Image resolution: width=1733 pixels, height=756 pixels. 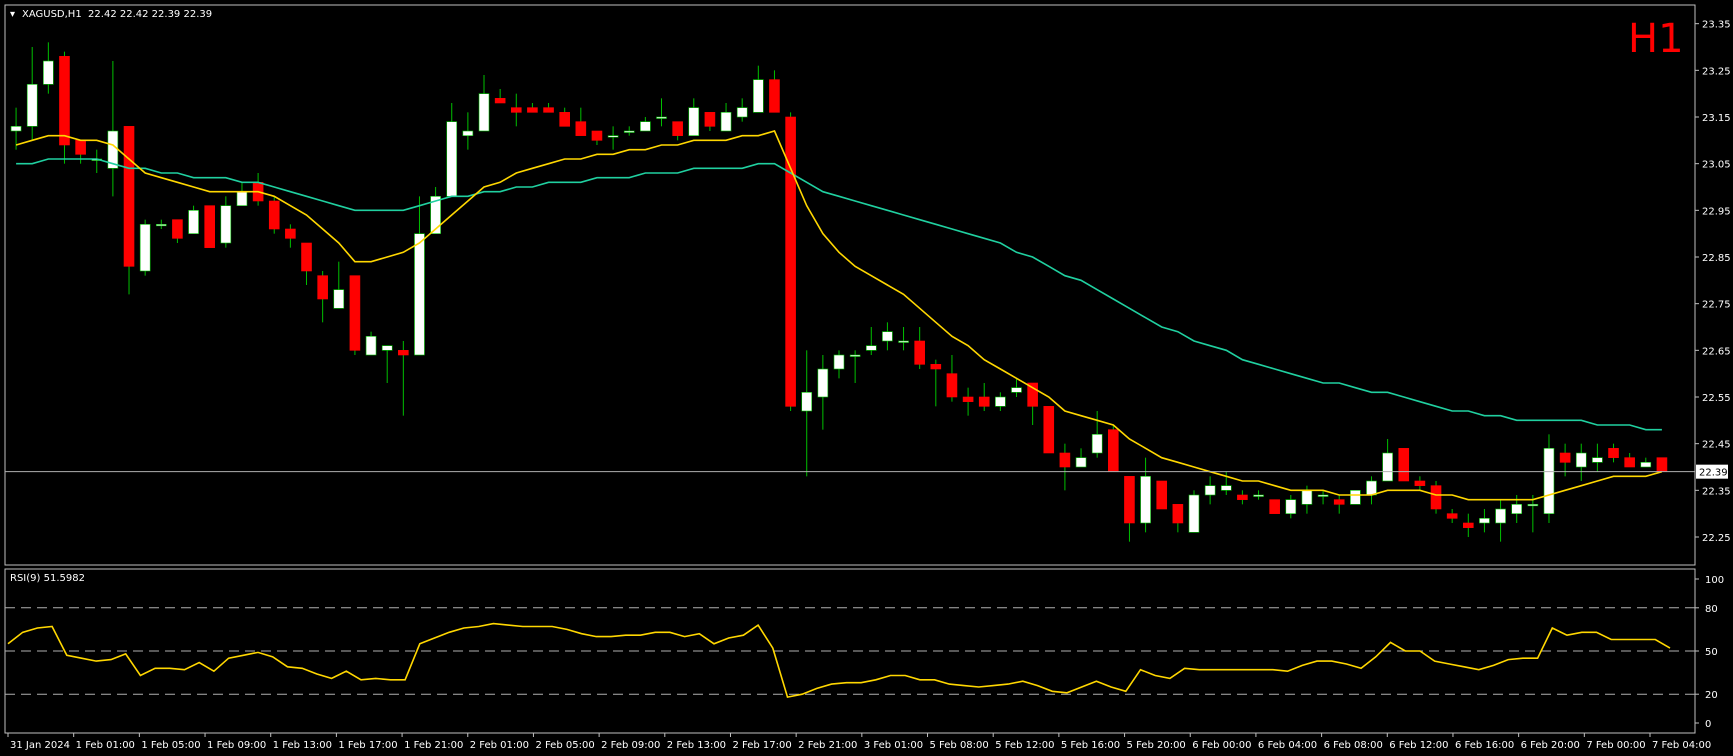 I want to click on time-tick-label: 6 Feb 16:00, so click(x=1484, y=745).